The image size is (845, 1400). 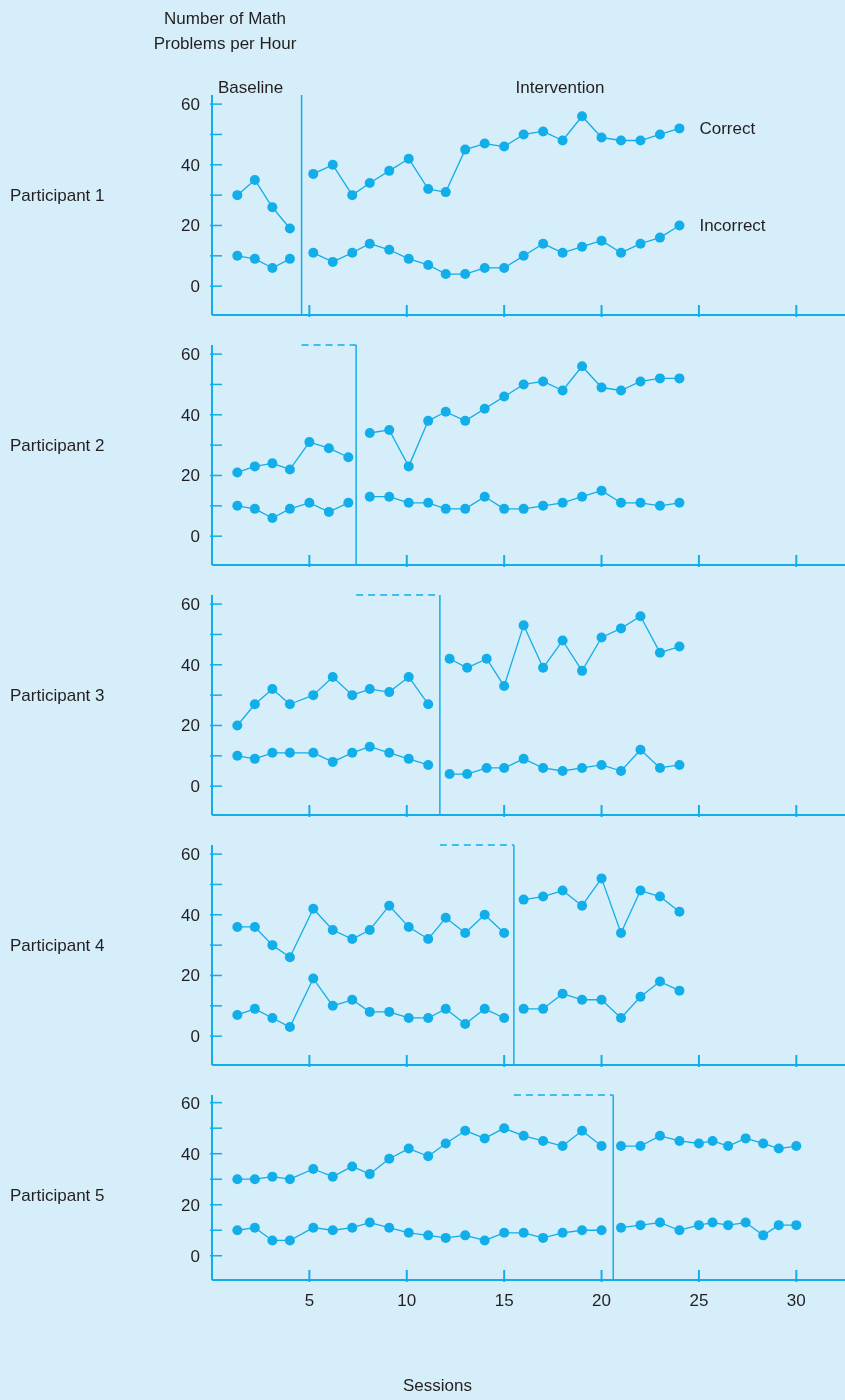 I want to click on text: Participant 4, so click(x=57, y=945).